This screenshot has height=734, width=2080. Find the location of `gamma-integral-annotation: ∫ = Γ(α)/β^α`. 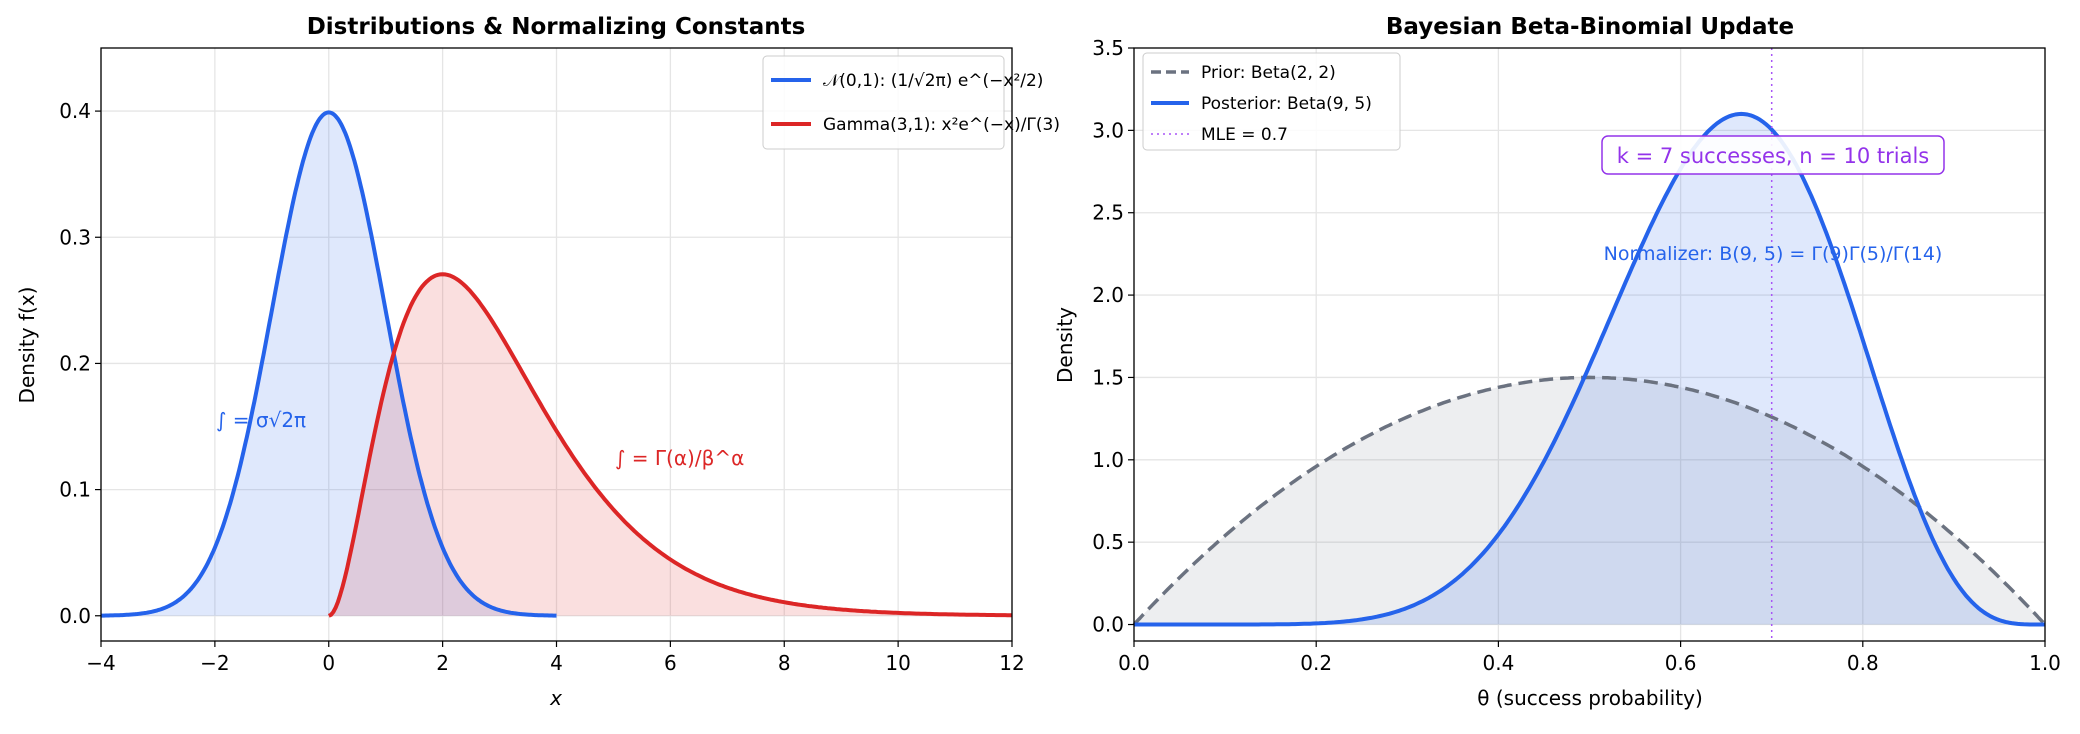

gamma-integral-annotation: ∫ = Γ(α)/β^α is located at coordinates (679, 458).